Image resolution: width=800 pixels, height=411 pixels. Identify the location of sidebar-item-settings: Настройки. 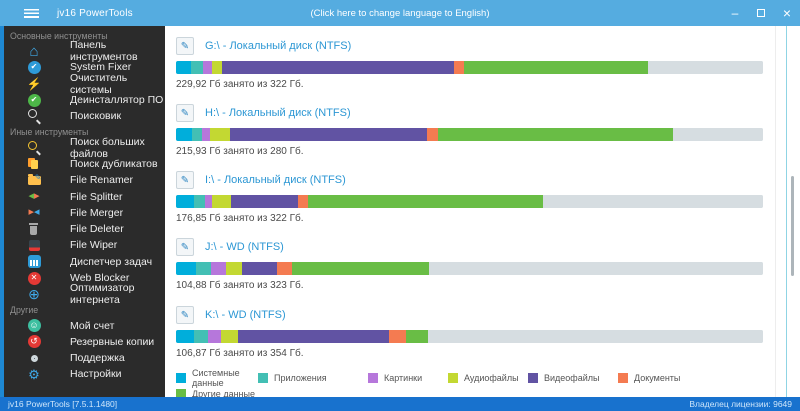
(82, 374).